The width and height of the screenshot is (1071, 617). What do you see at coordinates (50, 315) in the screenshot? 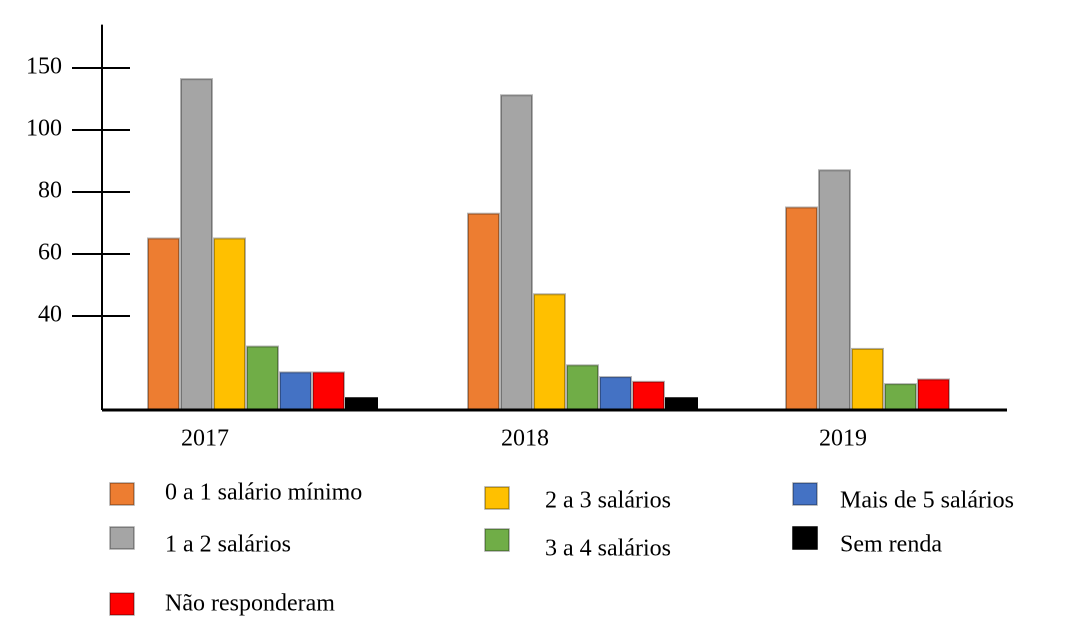
I see `y-tick-label: 40` at bounding box center [50, 315].